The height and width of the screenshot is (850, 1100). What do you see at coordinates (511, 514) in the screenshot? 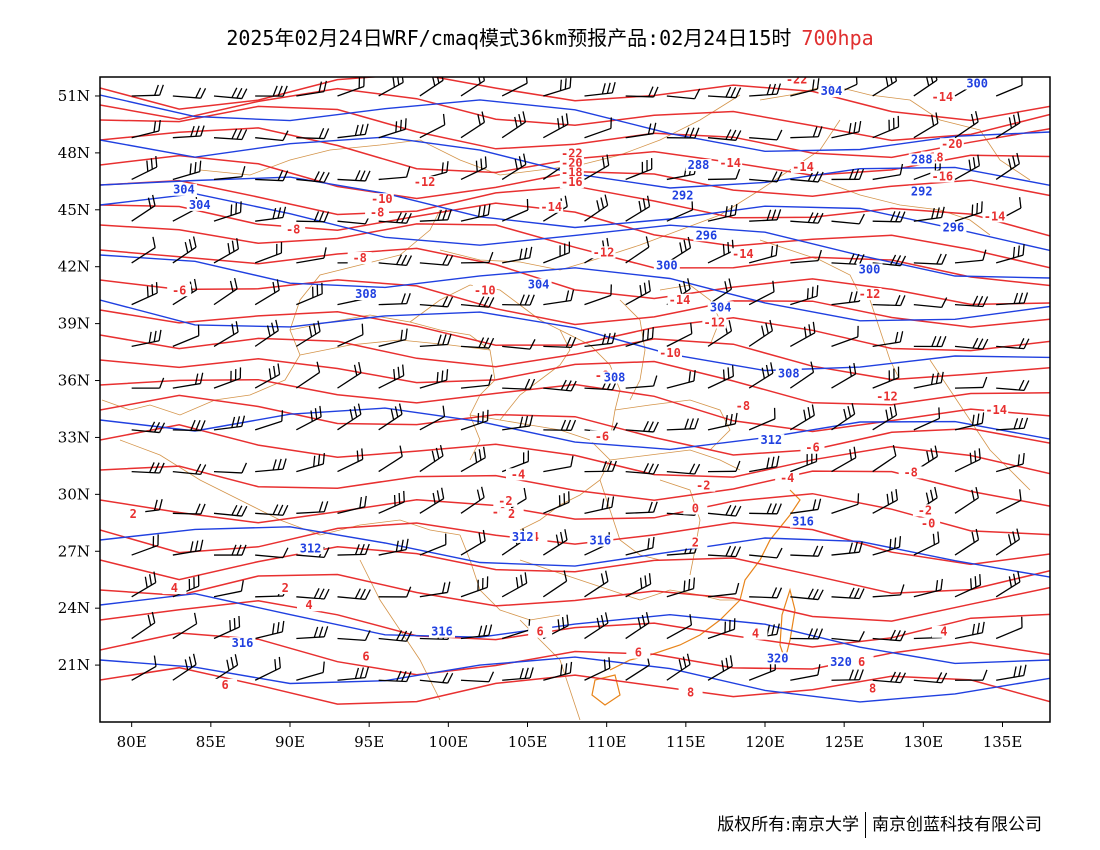
I see `temperature-label: 2` at bounding box center [511, 514].